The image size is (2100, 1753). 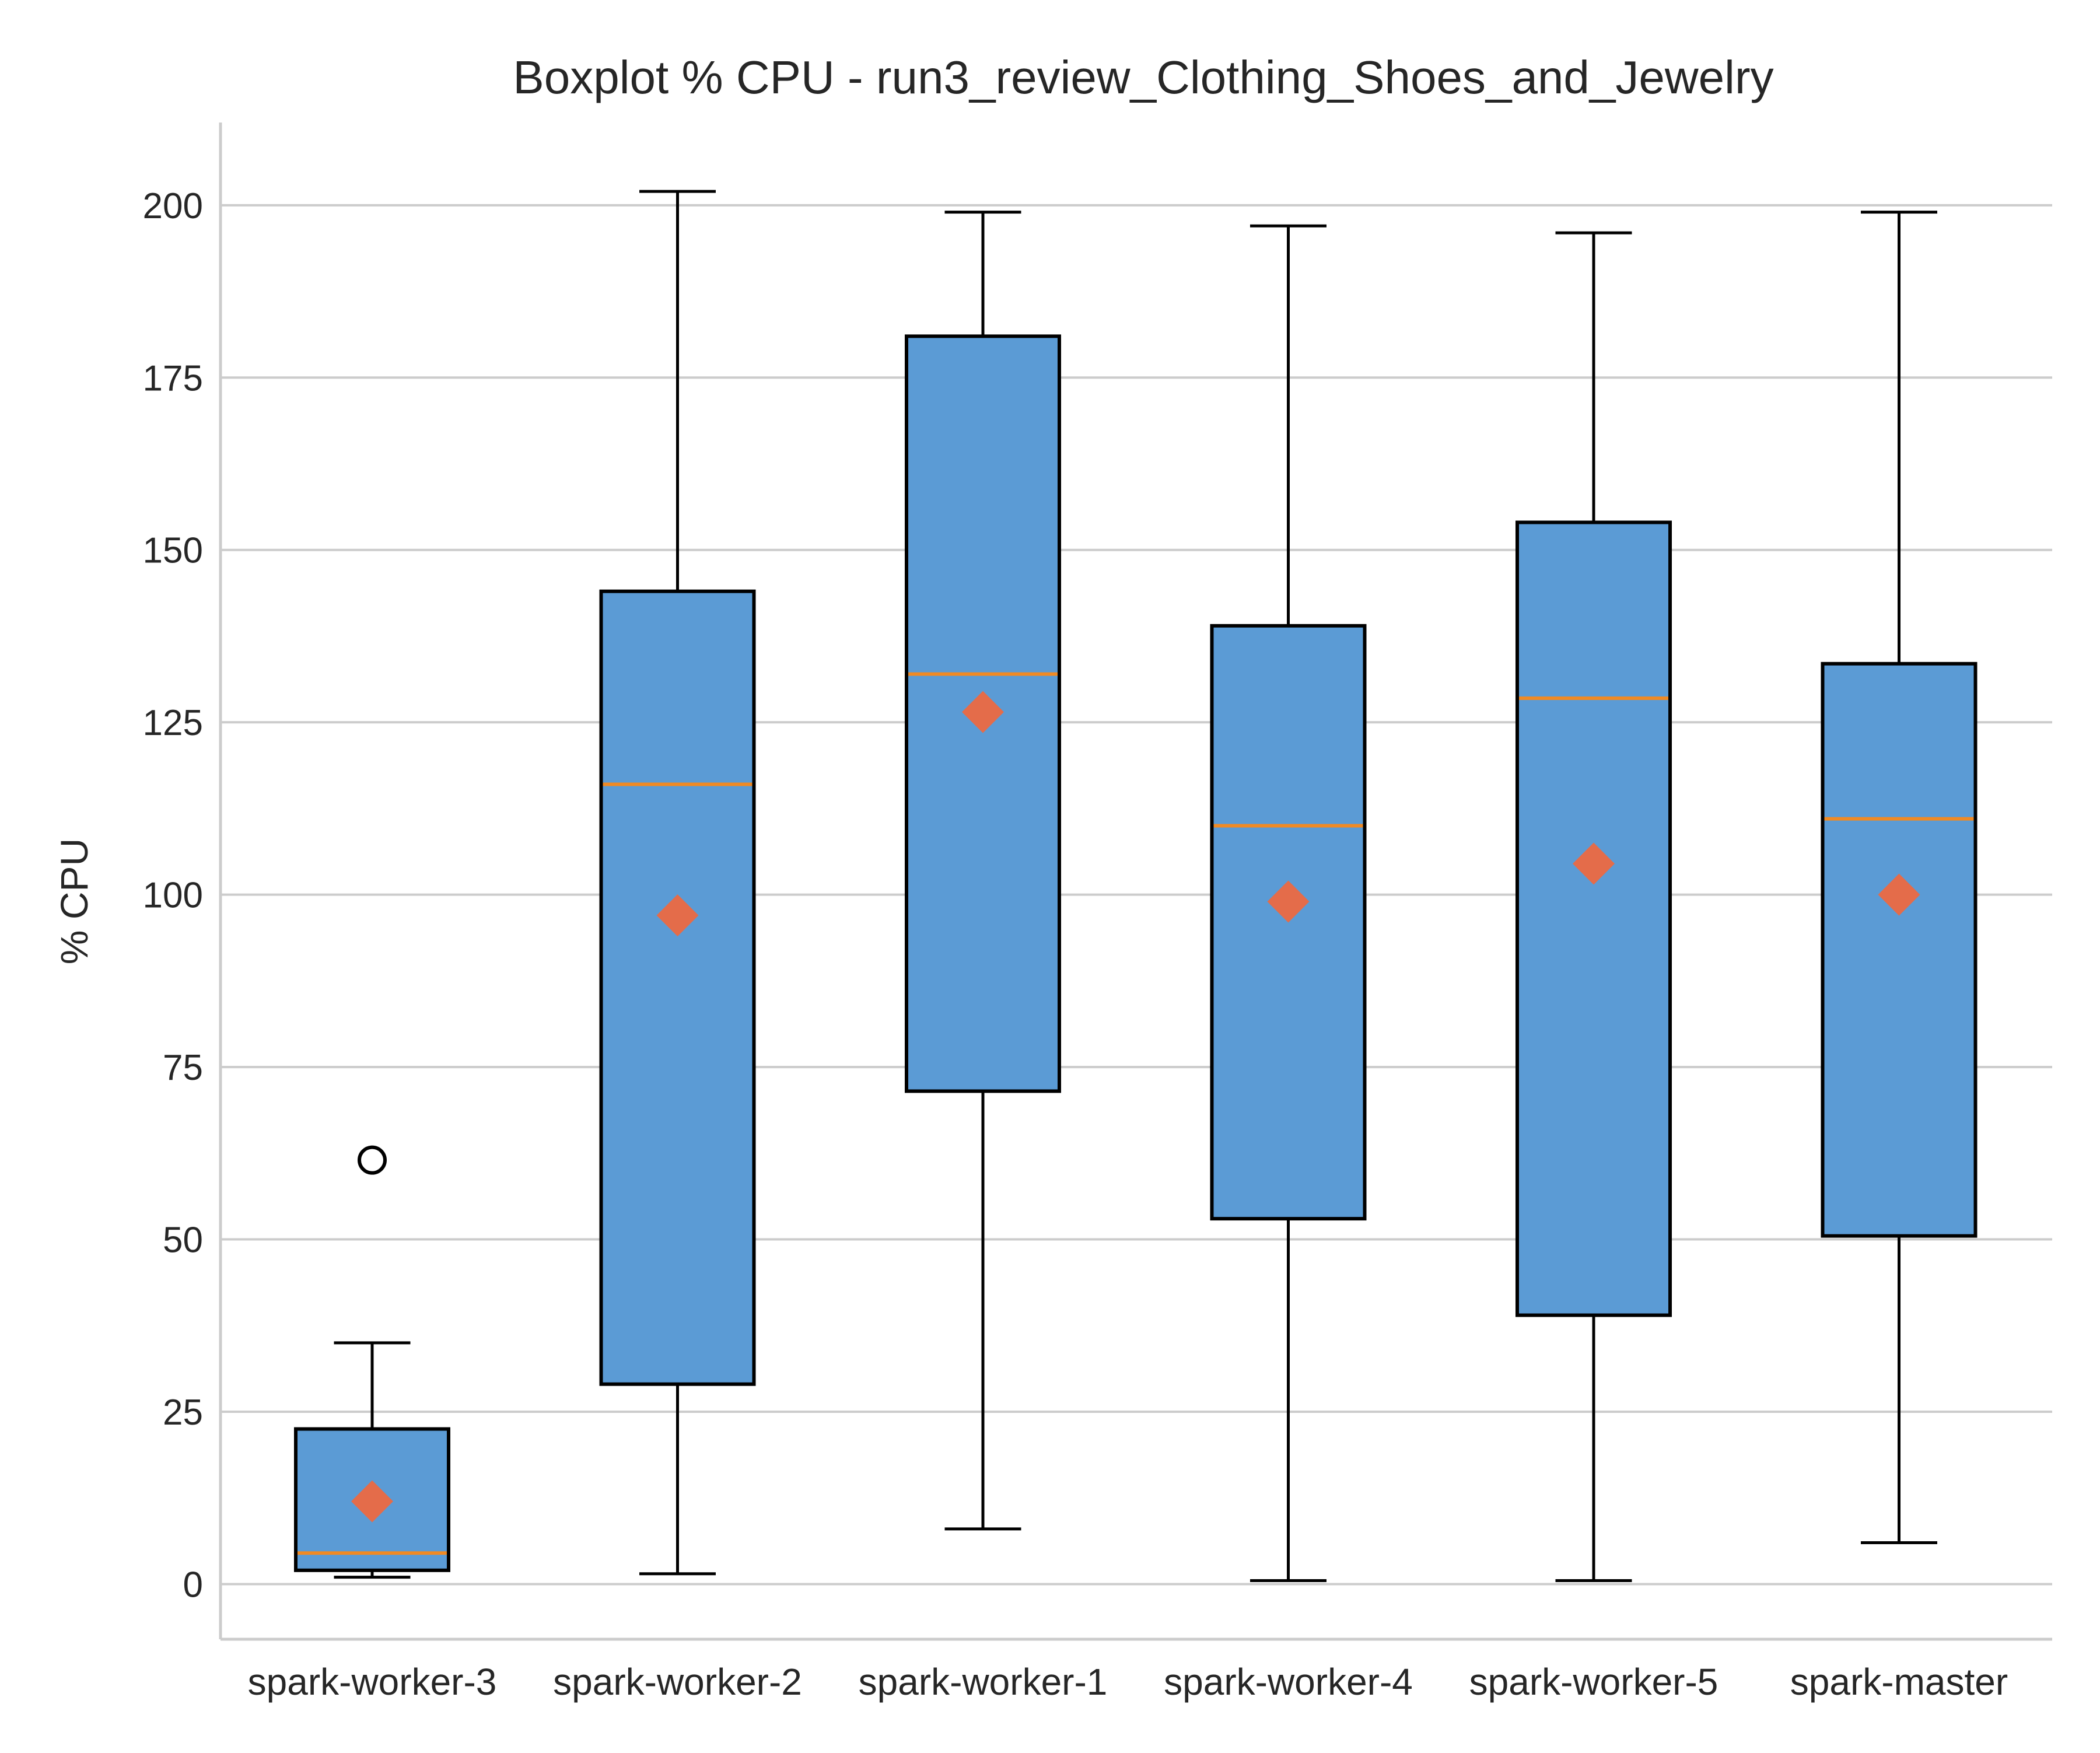 What do you see at coordinates (193, 1585) in the screenshot?
I see `y-tick-label-0: 0` at bounding box center [193, 1585].